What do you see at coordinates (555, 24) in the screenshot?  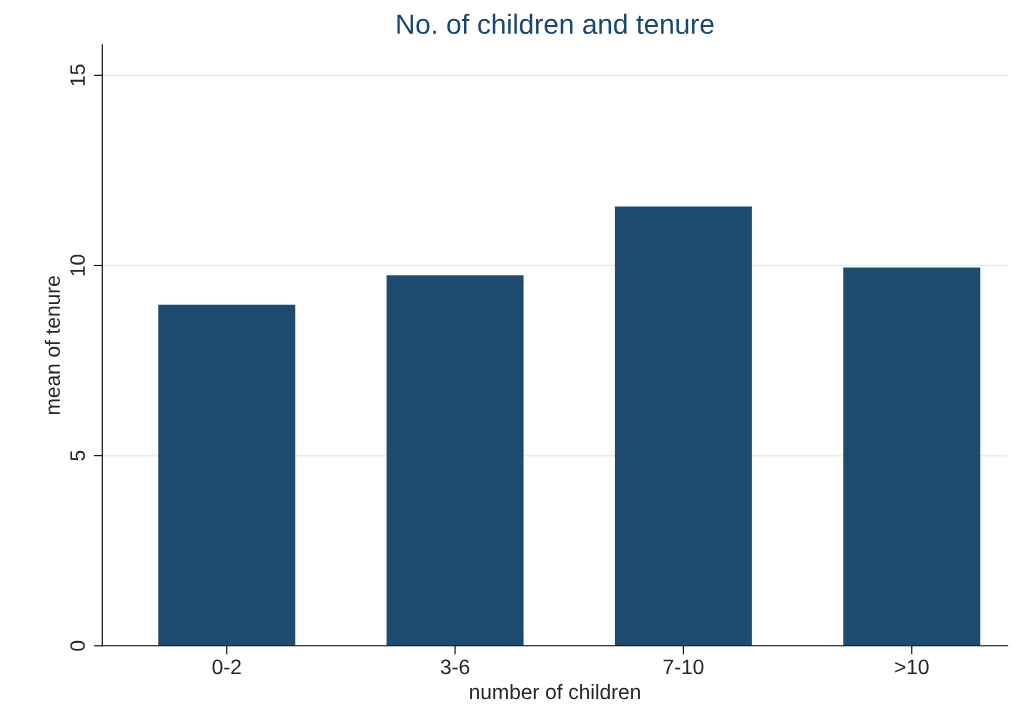 I see `chart-title: No. of children and tenure` at bounding box center [555, 24].